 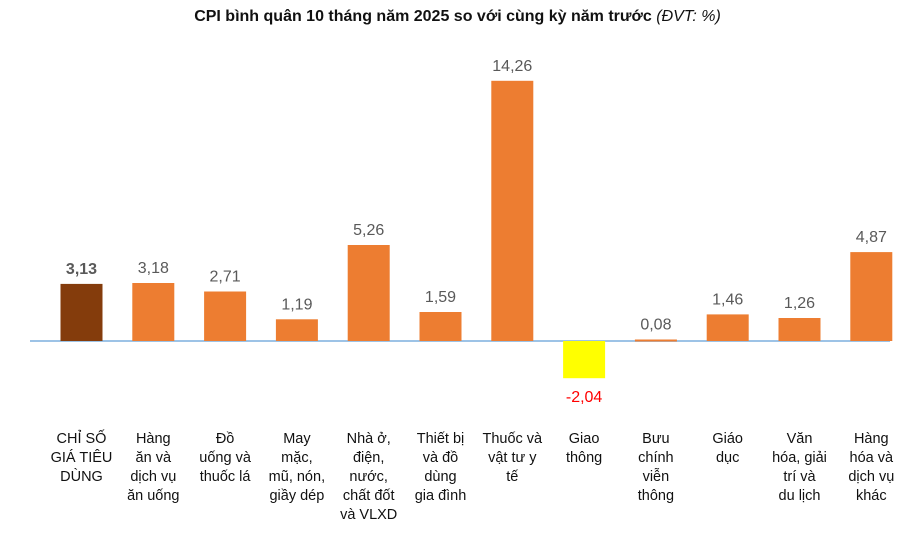 I want to click on data-label: 1,59, so click(x=440, y=297).